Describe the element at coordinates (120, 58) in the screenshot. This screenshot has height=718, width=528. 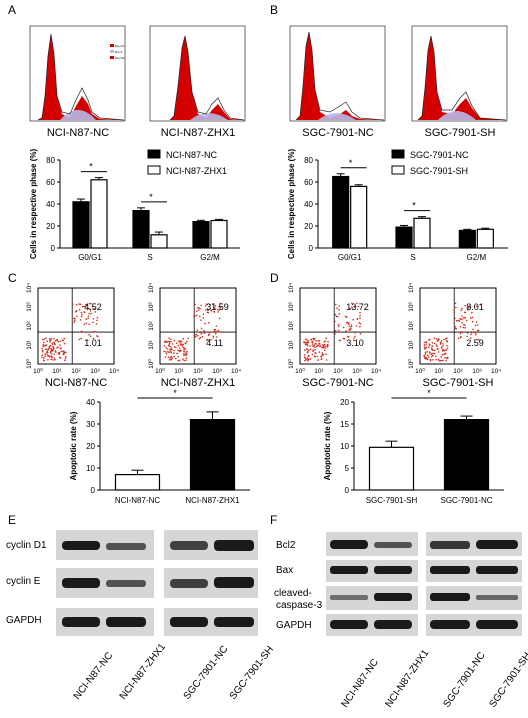
I see `histogram-legend-g2: Dip G2` at that location.